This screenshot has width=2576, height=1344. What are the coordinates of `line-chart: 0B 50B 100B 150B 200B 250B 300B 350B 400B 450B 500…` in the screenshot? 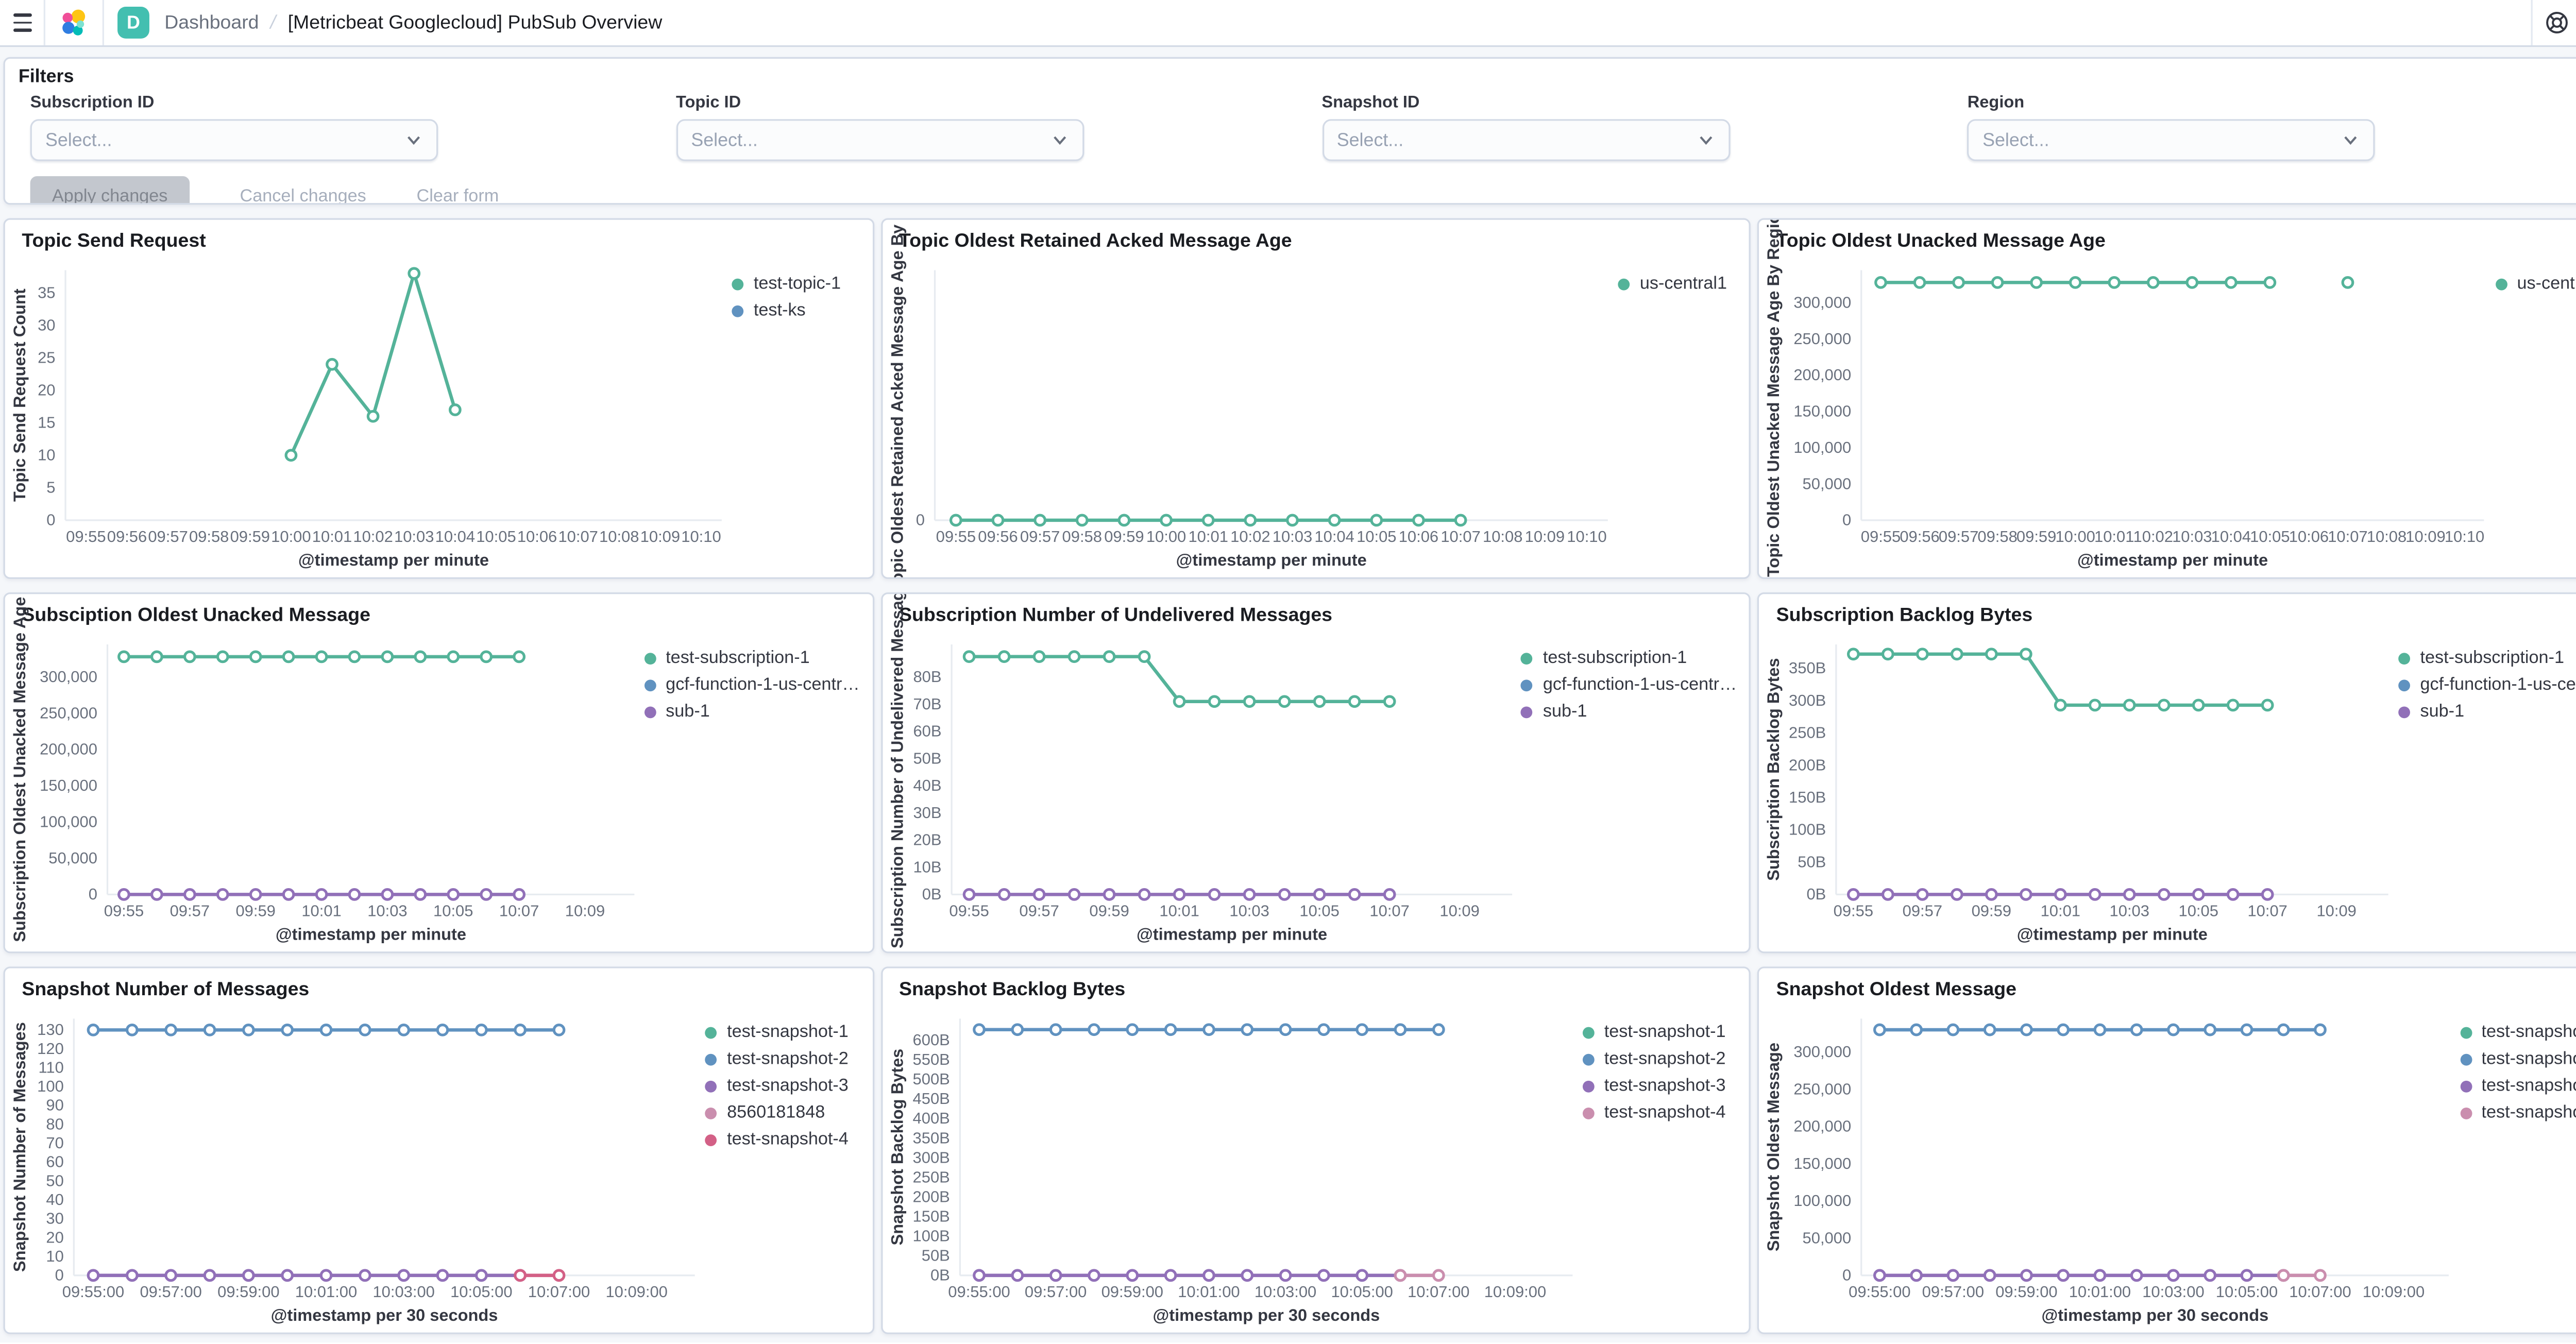 It's located at (1234, 1167).